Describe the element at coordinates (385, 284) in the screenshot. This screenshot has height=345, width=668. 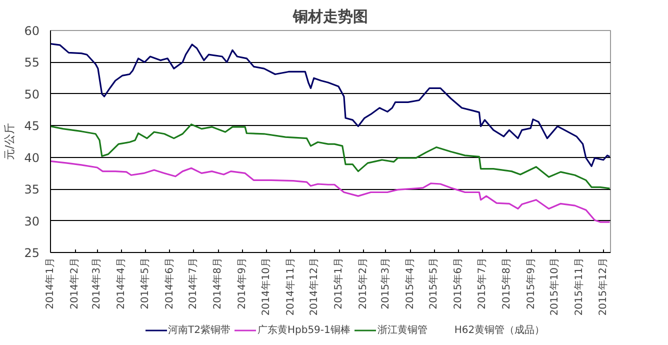
I see `x-tick-label: 2015年3月` at that location.